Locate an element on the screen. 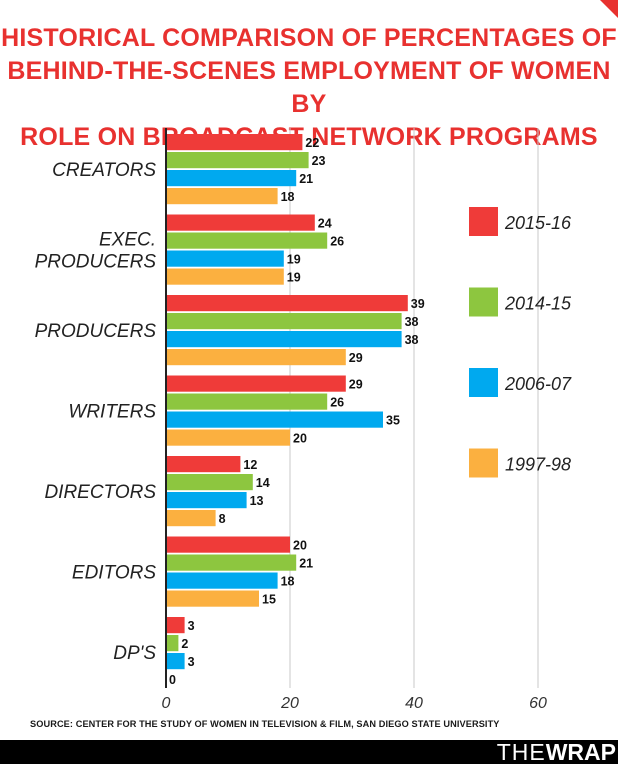  data-label: 14 is located at coordinates (263, 483).